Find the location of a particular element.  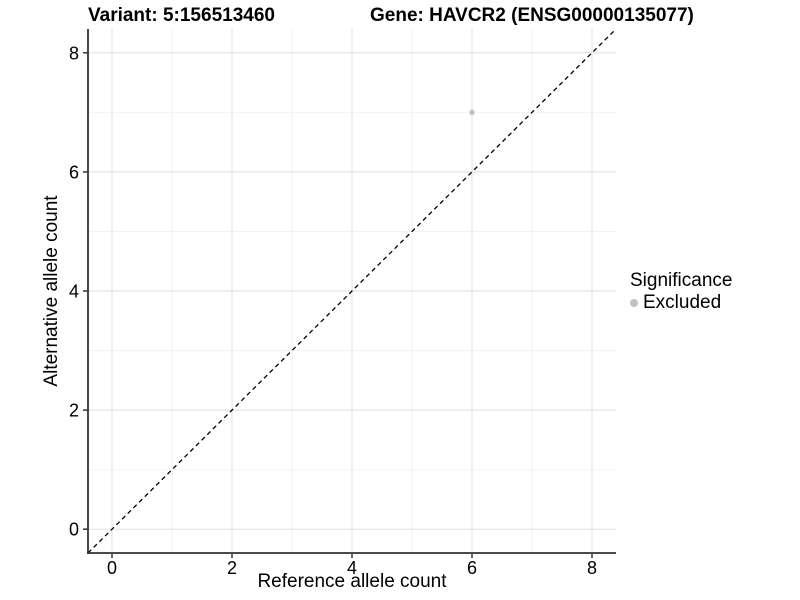

y-axis-title: Alternative allele count is located at coordinates (51, 291).